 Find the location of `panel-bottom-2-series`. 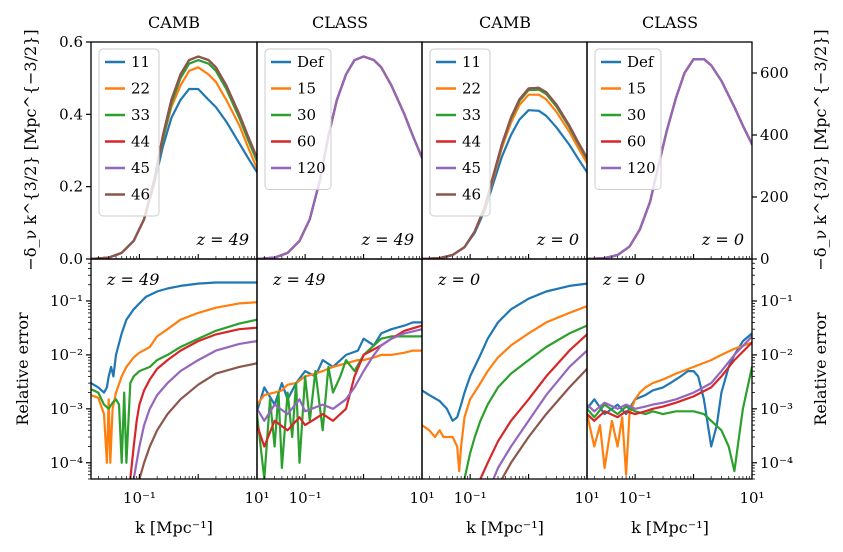

panel-bottom-2-series is located at coordinates (339, 400).